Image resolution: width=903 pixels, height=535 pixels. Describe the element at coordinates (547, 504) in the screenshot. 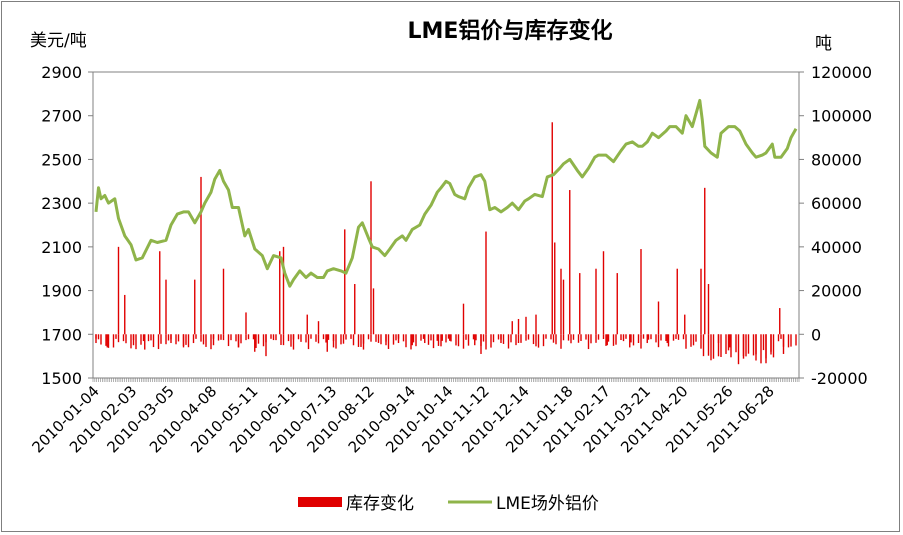

I see `legend-label-price: LME场外铝价` at that location.